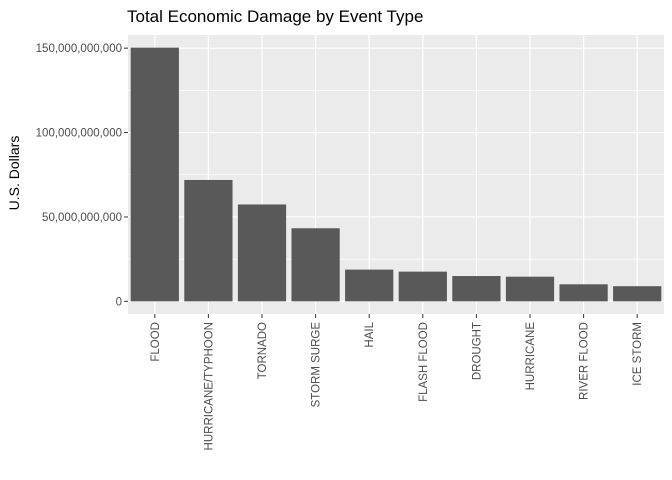  Describe the element at coordinates (638, 354) in the screenshot. I see `x-tick-label: ICE STORM` at that location.